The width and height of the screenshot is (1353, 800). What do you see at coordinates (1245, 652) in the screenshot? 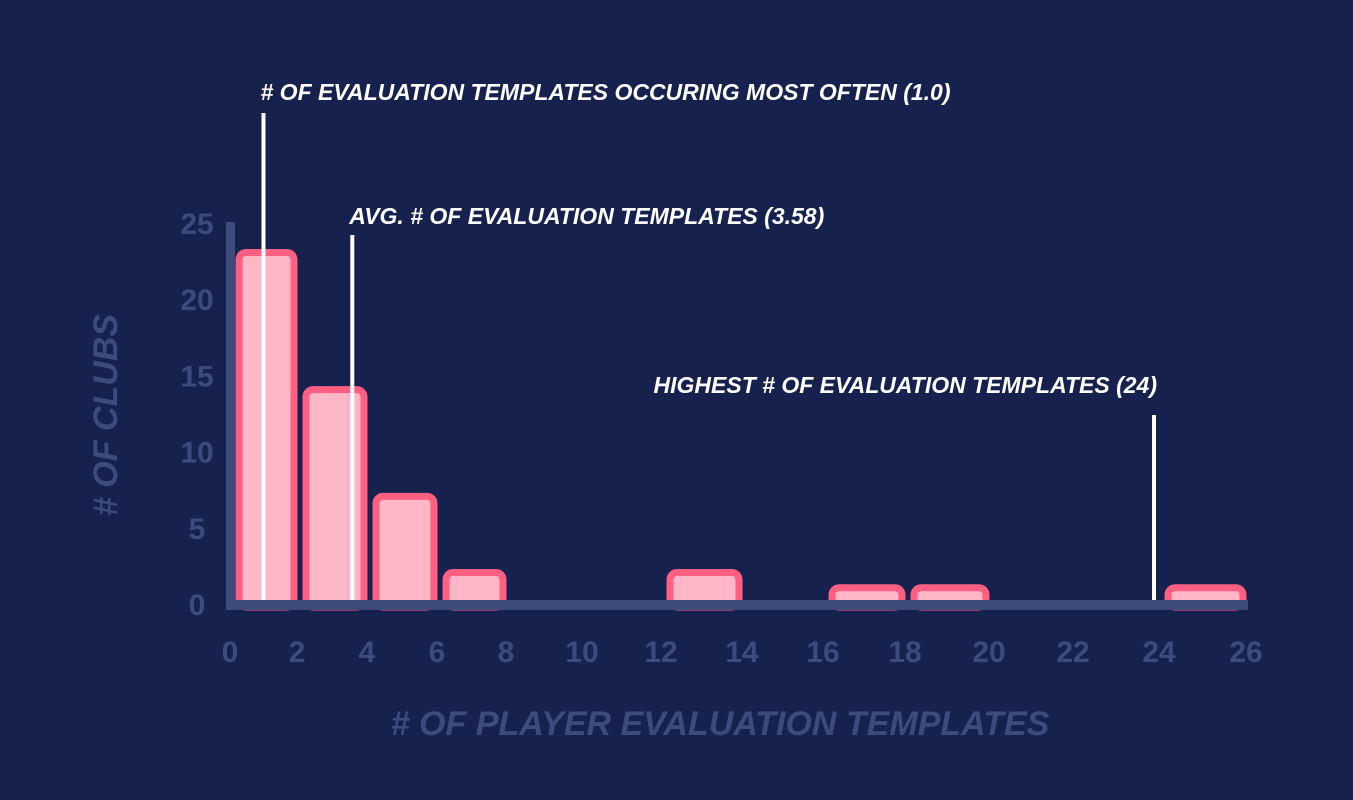
I see `x-tick-label: 26` at bounding box center [1245, 652].